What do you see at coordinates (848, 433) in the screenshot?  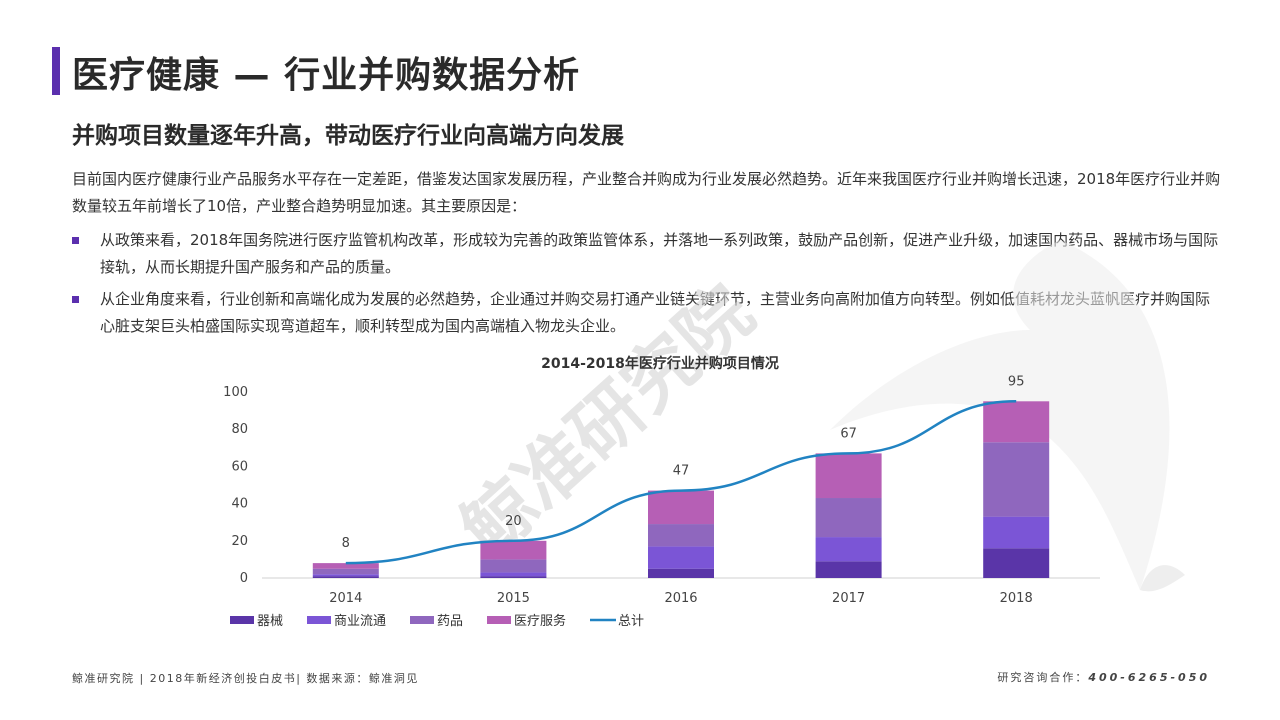 I see `total-data-label: 67` at bounding box center [848, 433].